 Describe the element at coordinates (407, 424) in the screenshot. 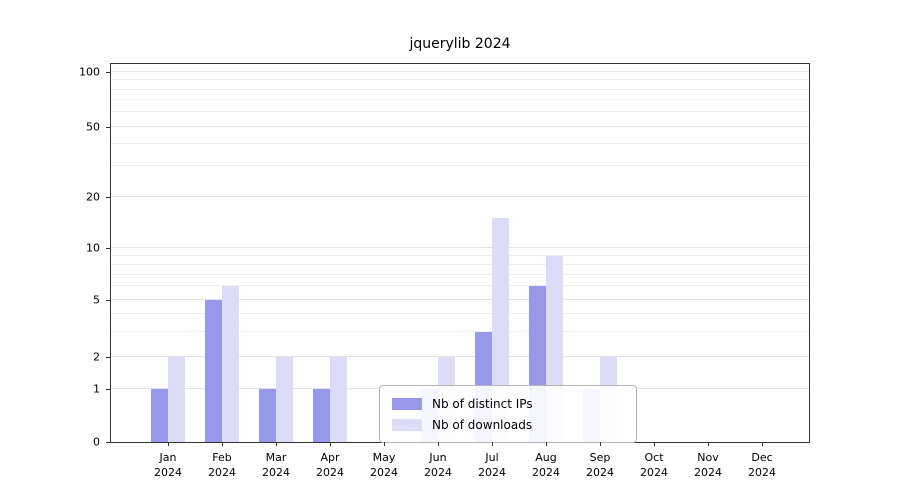

I see `legend-swatch-downloads` at that location.